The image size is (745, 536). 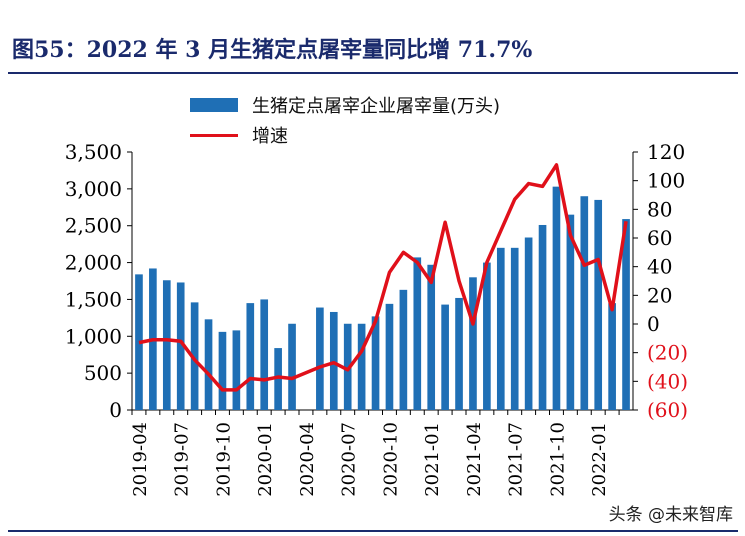 What do you see at coordinates (140, 459) in the screenshot?
I see `x-axis-tick-label: 2019-04` at bounding box center [140, 459].